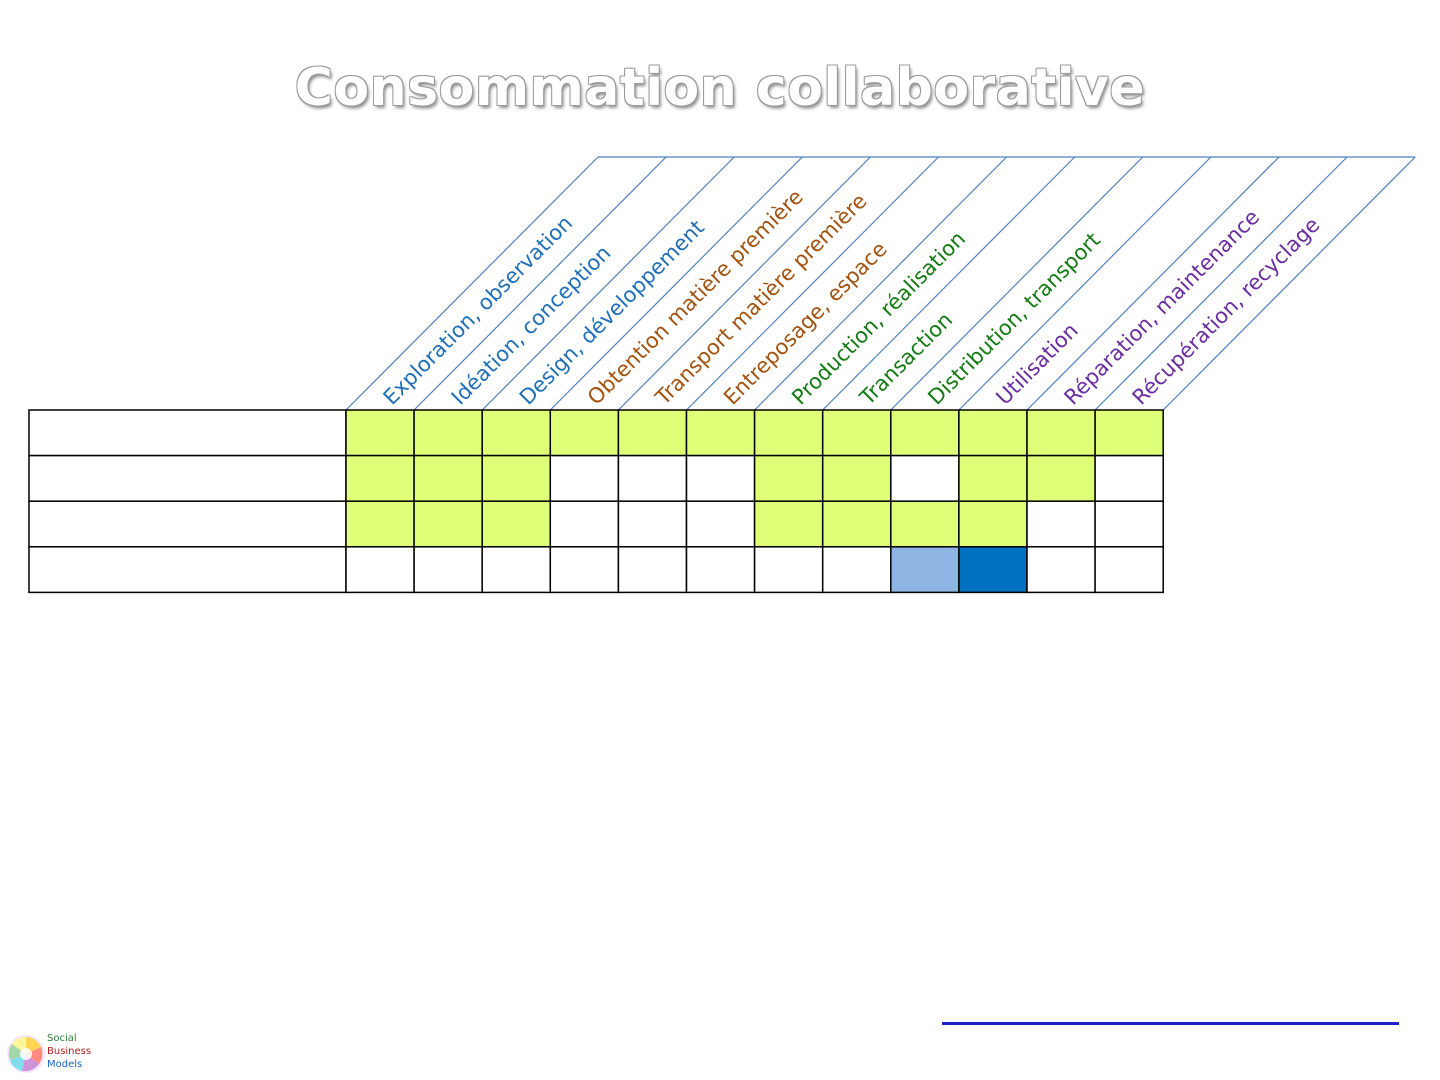 The height and width of the screenshot is (1080, 1440). Describe the element at coordinates (26, 1054) in the screenshot. I see `color-wheel-icon` at that location.